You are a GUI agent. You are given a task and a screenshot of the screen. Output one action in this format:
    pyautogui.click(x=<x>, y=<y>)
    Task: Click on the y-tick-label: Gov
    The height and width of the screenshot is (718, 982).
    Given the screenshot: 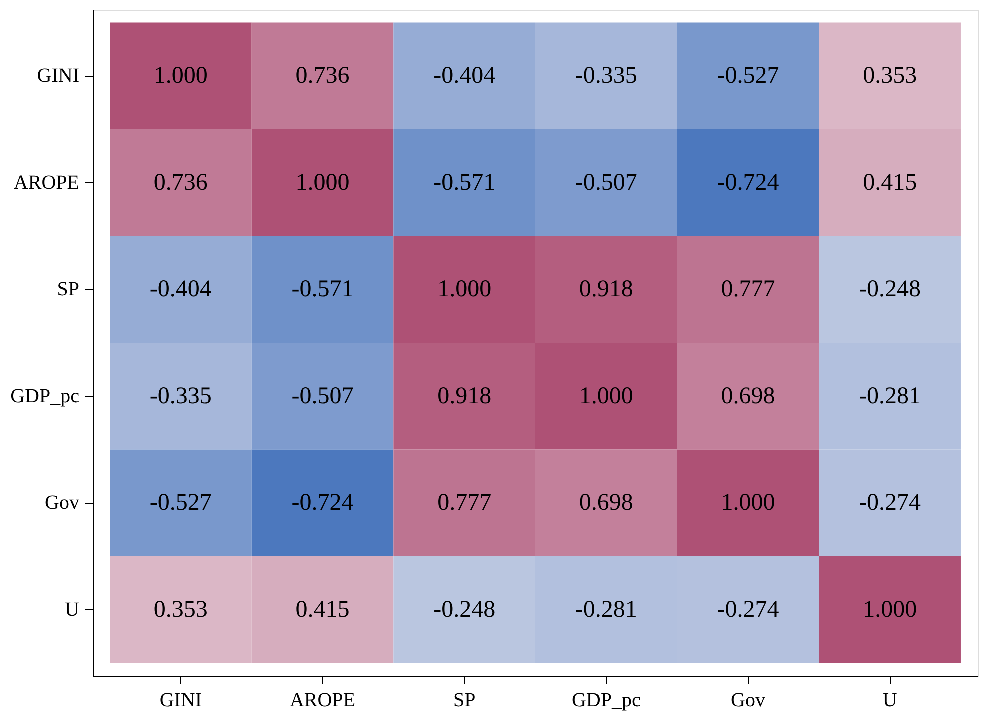 What is the action you would take?
    pyautogui.click(x=62, y=503)
    